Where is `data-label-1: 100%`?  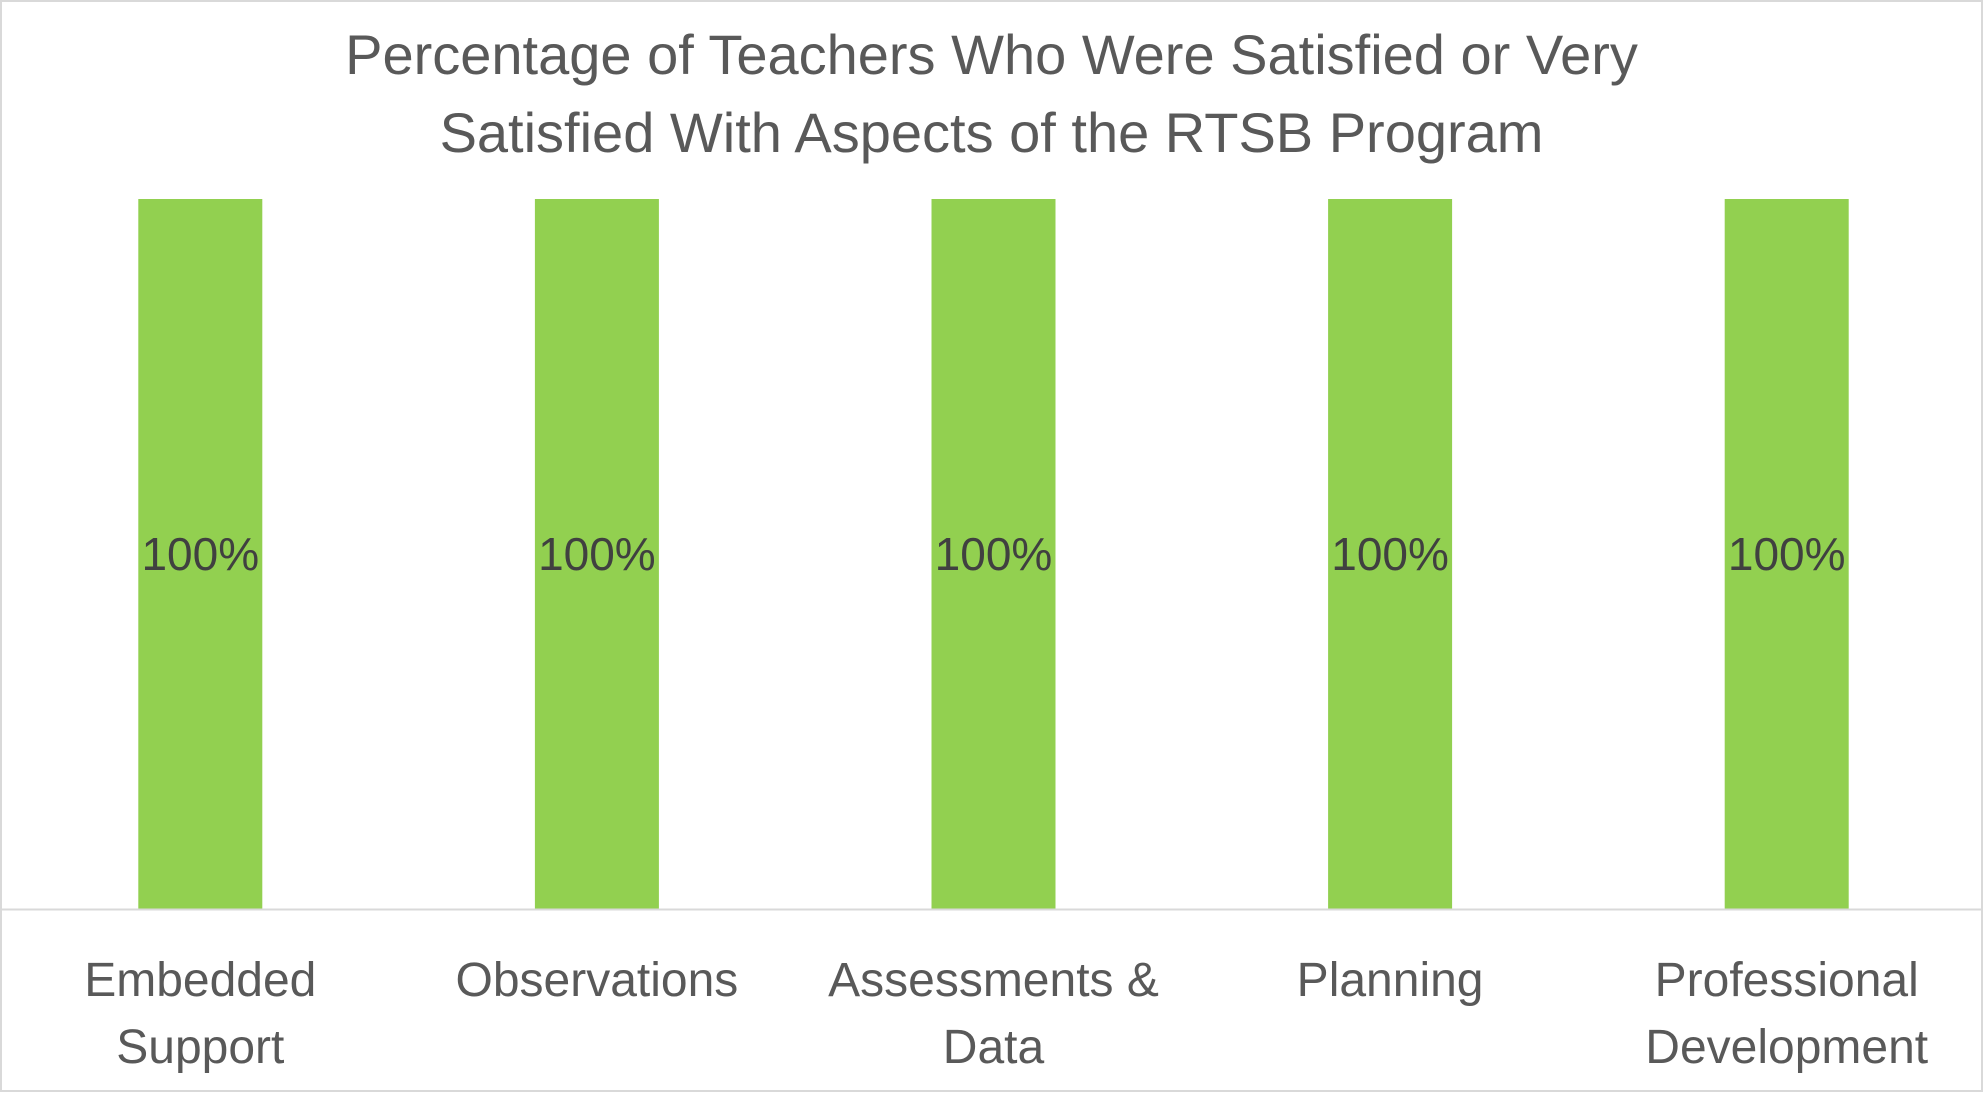
data-label-1: 100% is located at coordinates (597, 554).